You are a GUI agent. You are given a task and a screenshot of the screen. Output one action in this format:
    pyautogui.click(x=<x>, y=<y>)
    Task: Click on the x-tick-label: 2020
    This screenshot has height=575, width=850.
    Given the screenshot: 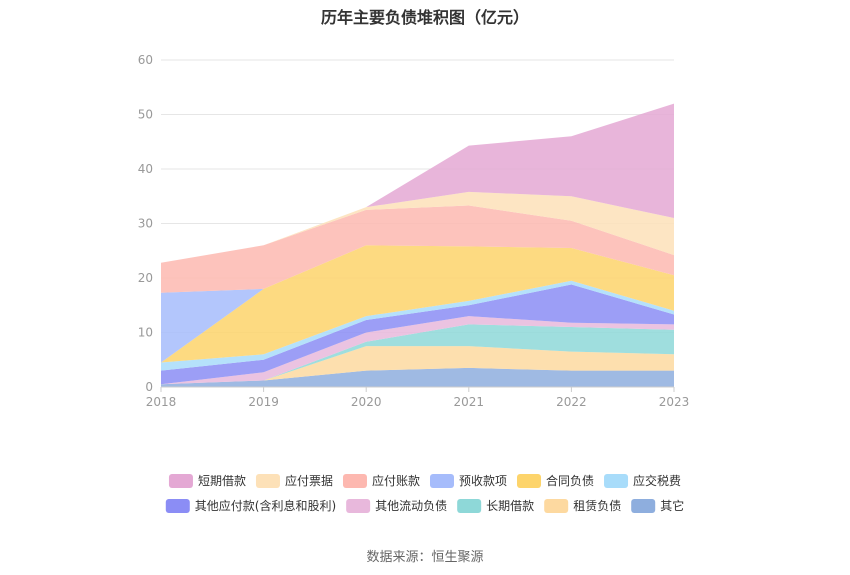 What is the action you would take?
    pyautogui.click(x=366, y=402)
    